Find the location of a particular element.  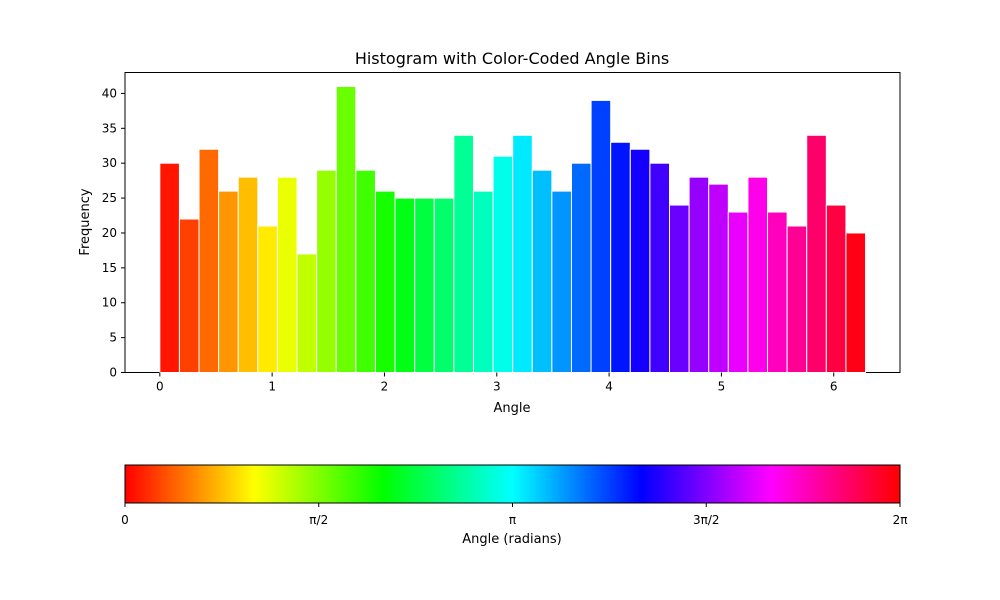

x-tick-label: 0 is located at coordinates (160, 387).